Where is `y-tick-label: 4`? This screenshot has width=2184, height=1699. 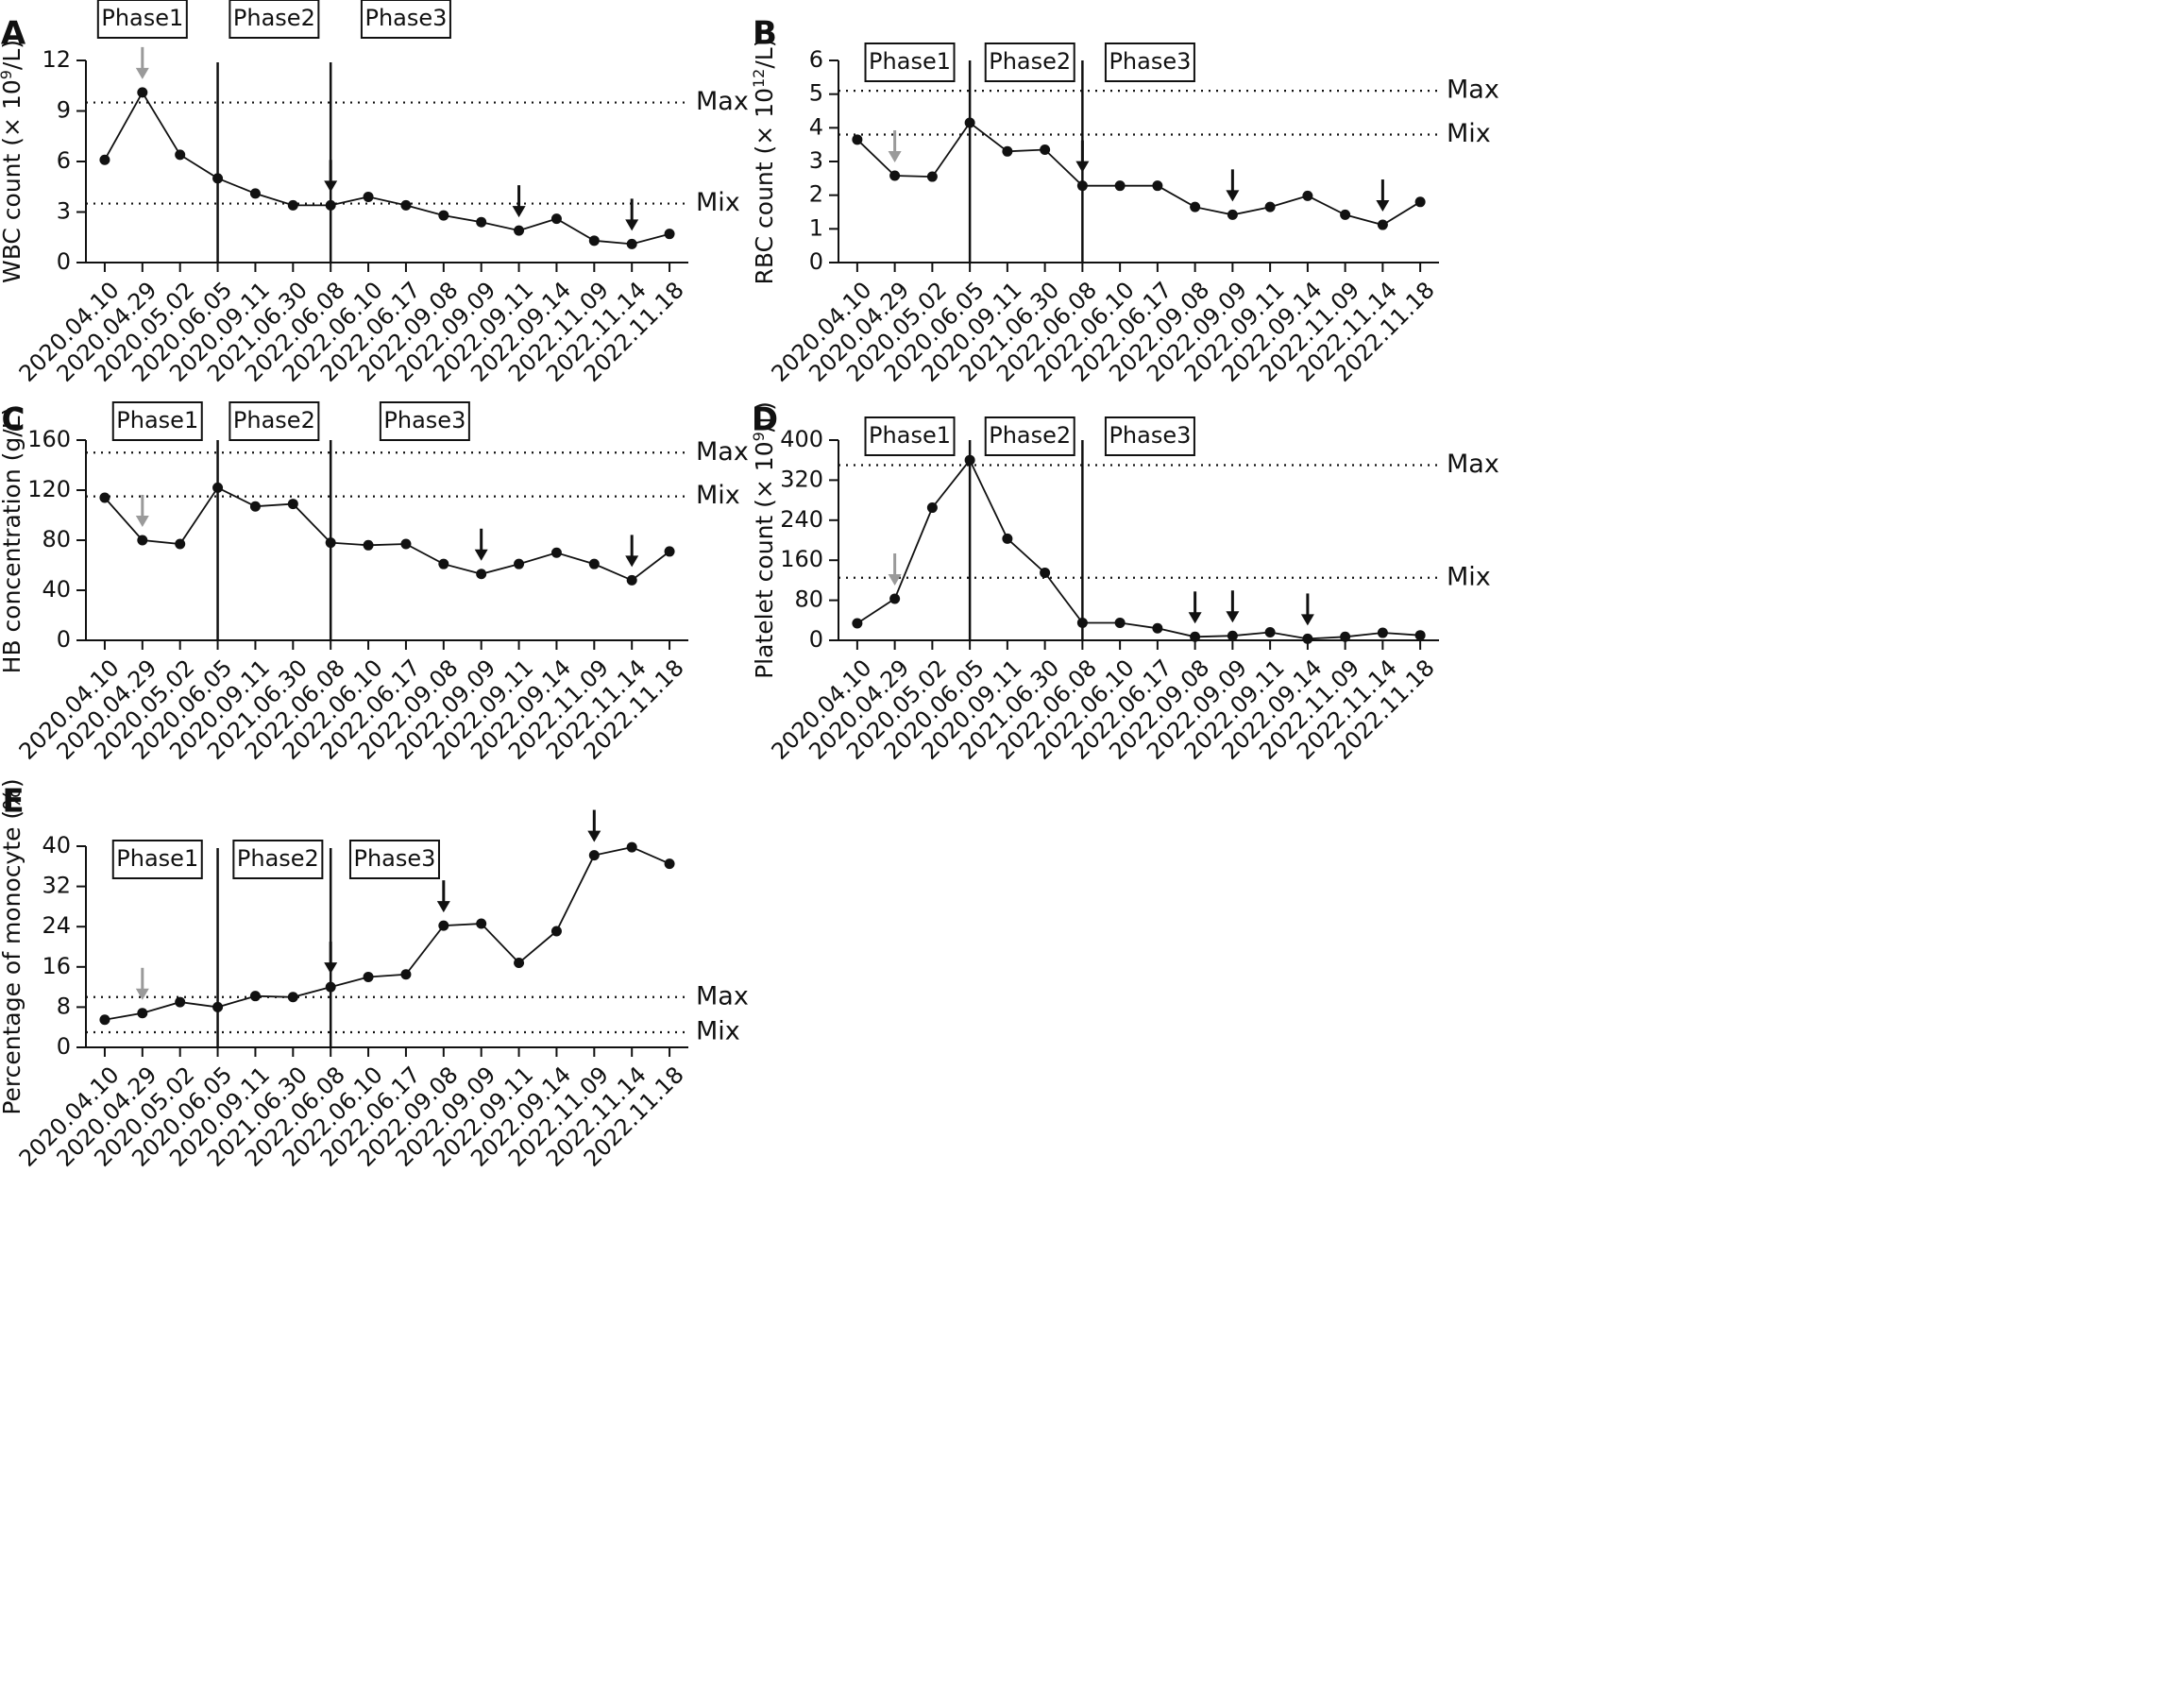
y-tick-label: 4 is located at coordinates (816, 126).